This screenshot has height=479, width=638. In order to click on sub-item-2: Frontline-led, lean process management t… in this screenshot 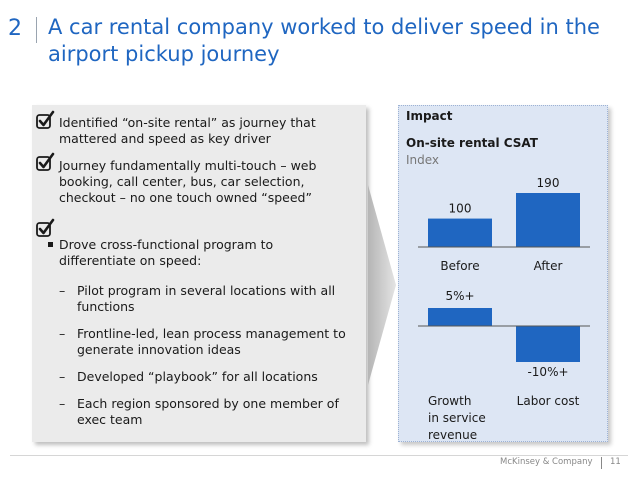, I will do `click(211, 341)`.